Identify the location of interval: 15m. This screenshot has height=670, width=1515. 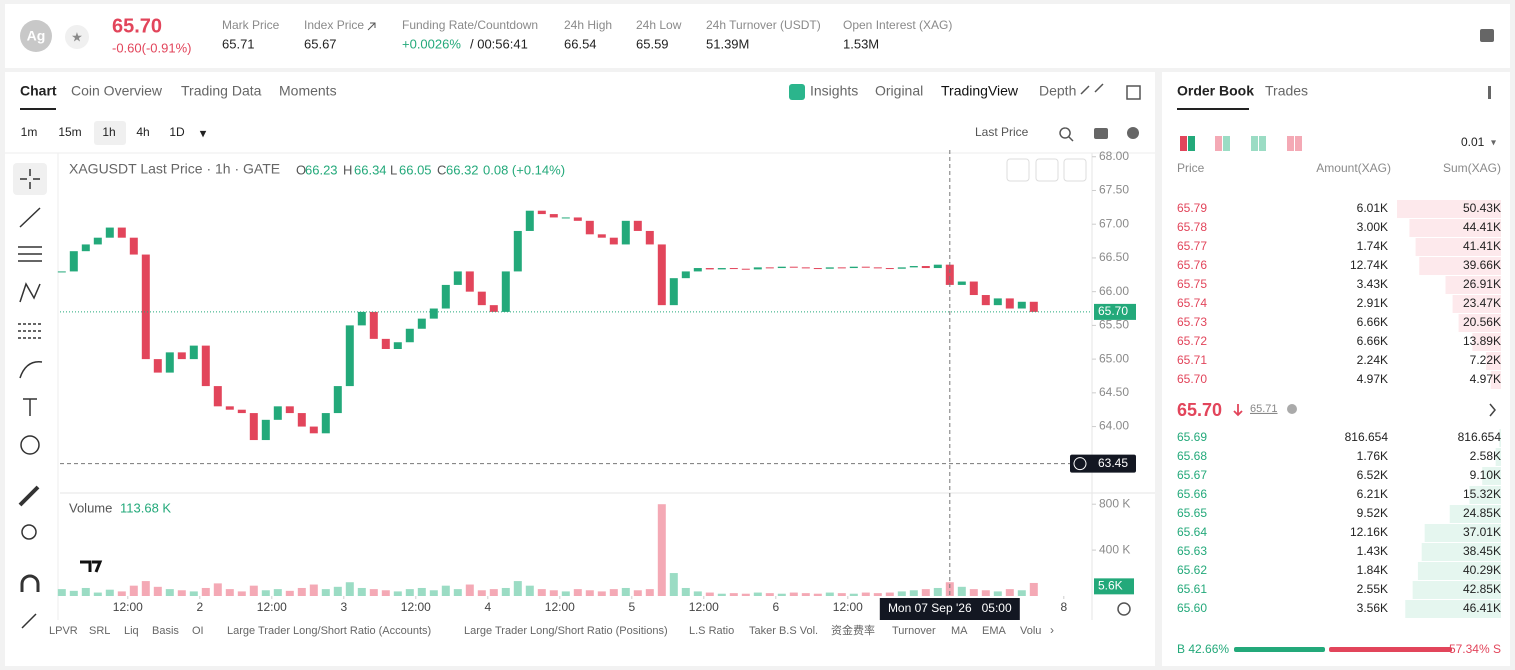
(69, 132).